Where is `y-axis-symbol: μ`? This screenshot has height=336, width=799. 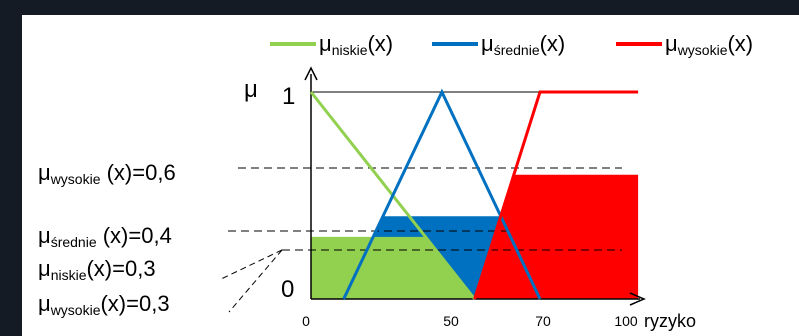
y-axis-symbol: μ is located at coordinates (251, 89).